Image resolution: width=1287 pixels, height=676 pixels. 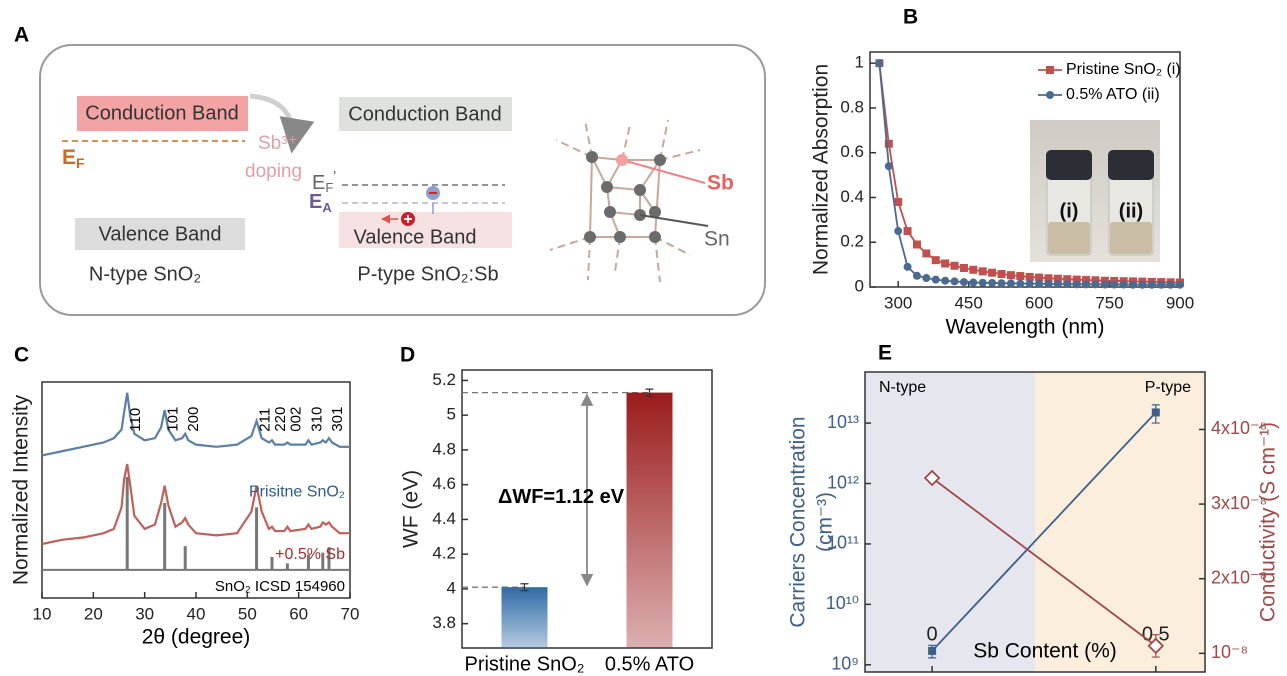 What do you see at coordinates (444, 553) in the screenshot?
I see `y-tick-label: 4.2` at bounding box center [444, 553].